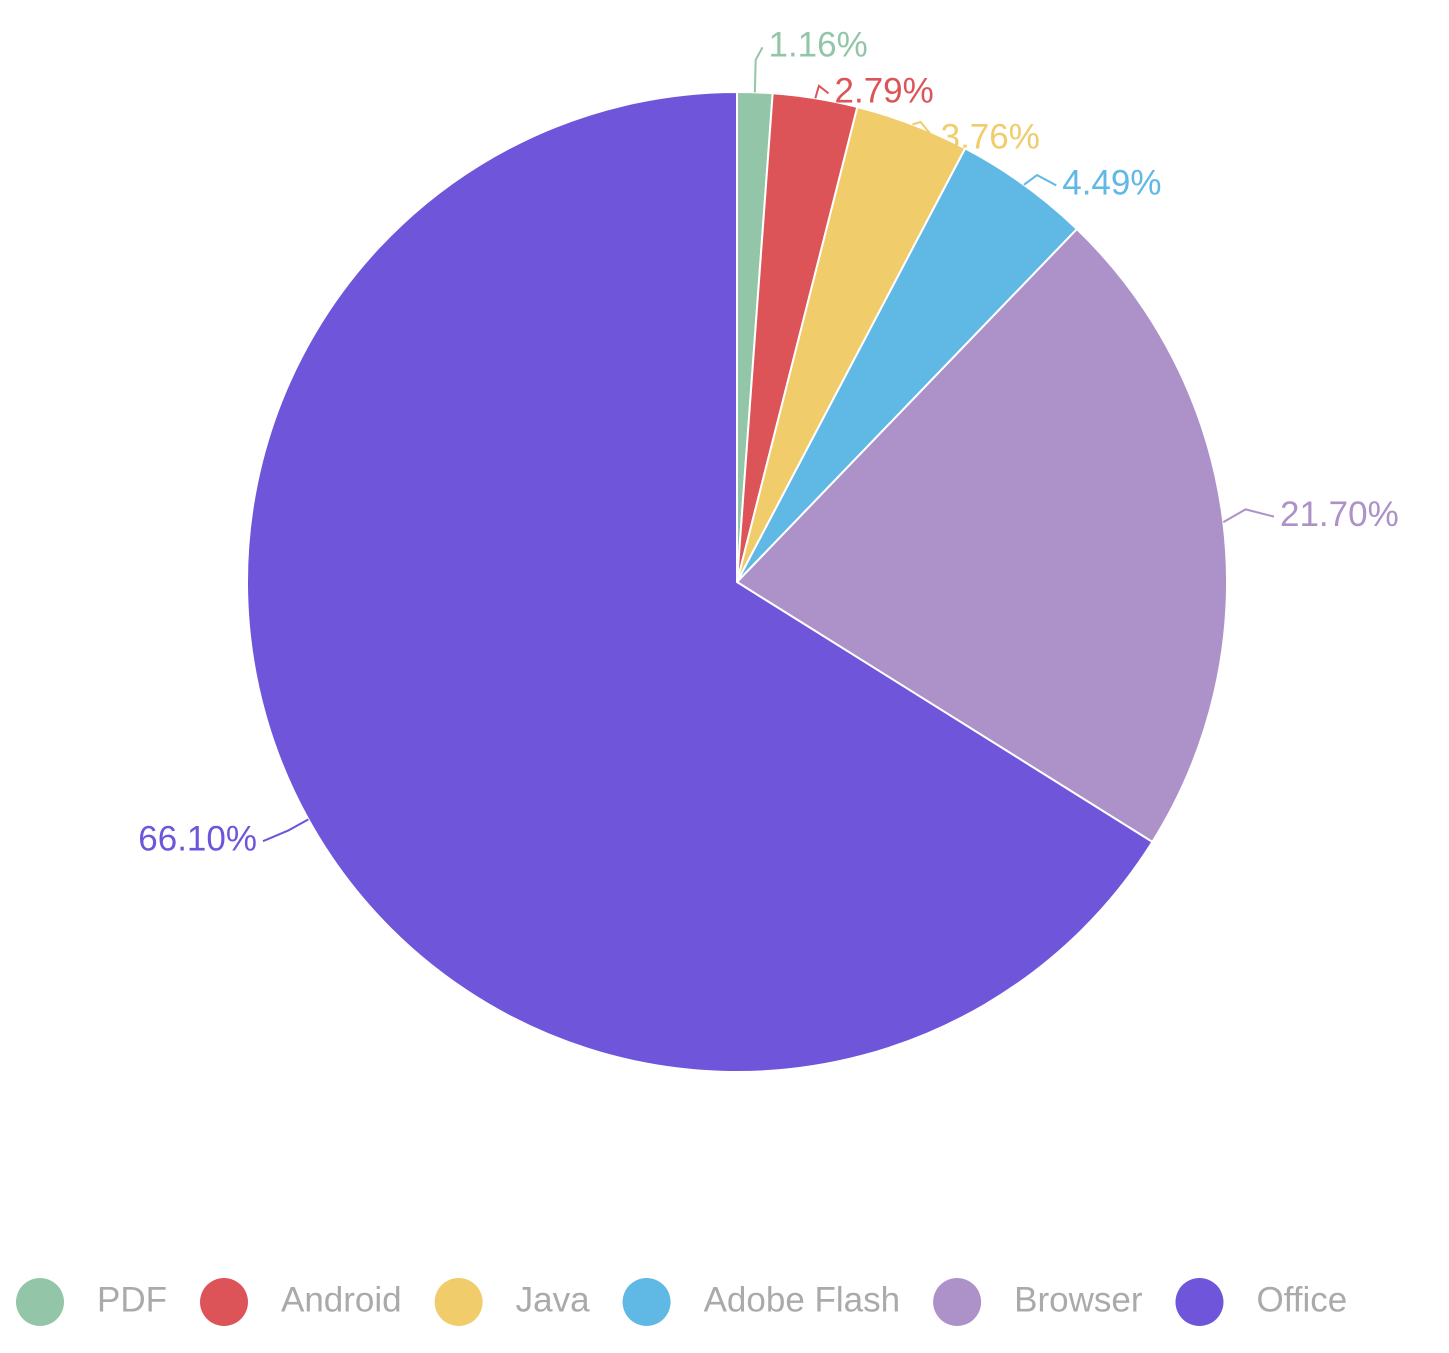  Describe the element at coordinates (1078, 1299) in the screenshot. I see `legend-label: Browser` at that location.